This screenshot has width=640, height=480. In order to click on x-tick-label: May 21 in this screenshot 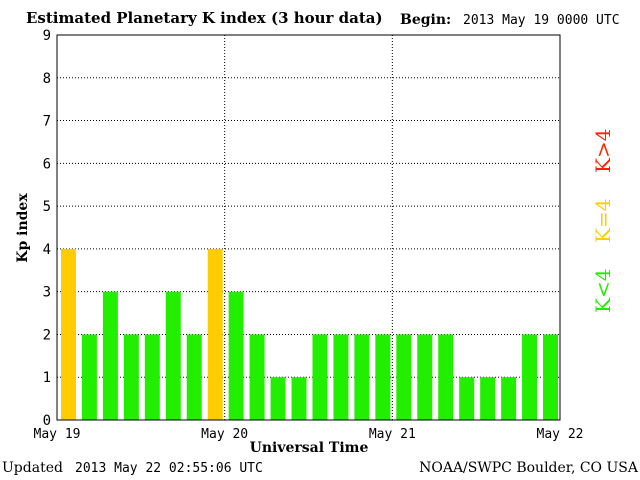, I will do `click(392, 434)`.